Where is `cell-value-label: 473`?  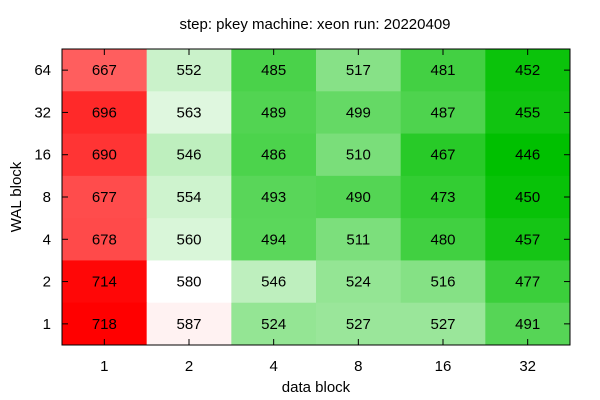 cell-value-label: 473 is located at coordinates (442, 197).